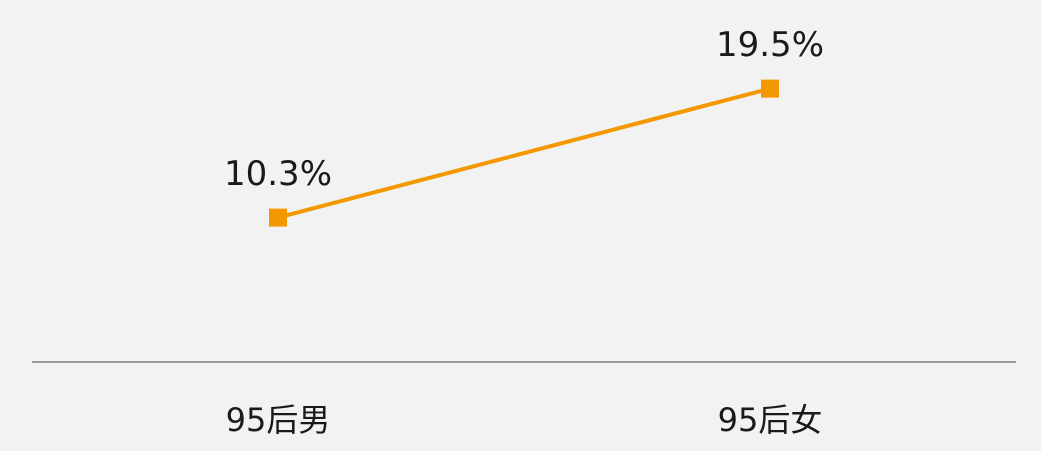 The width and height of the screenshot is (1041, 451). I want to click on value-label: 10.3%, so click(278, 174).